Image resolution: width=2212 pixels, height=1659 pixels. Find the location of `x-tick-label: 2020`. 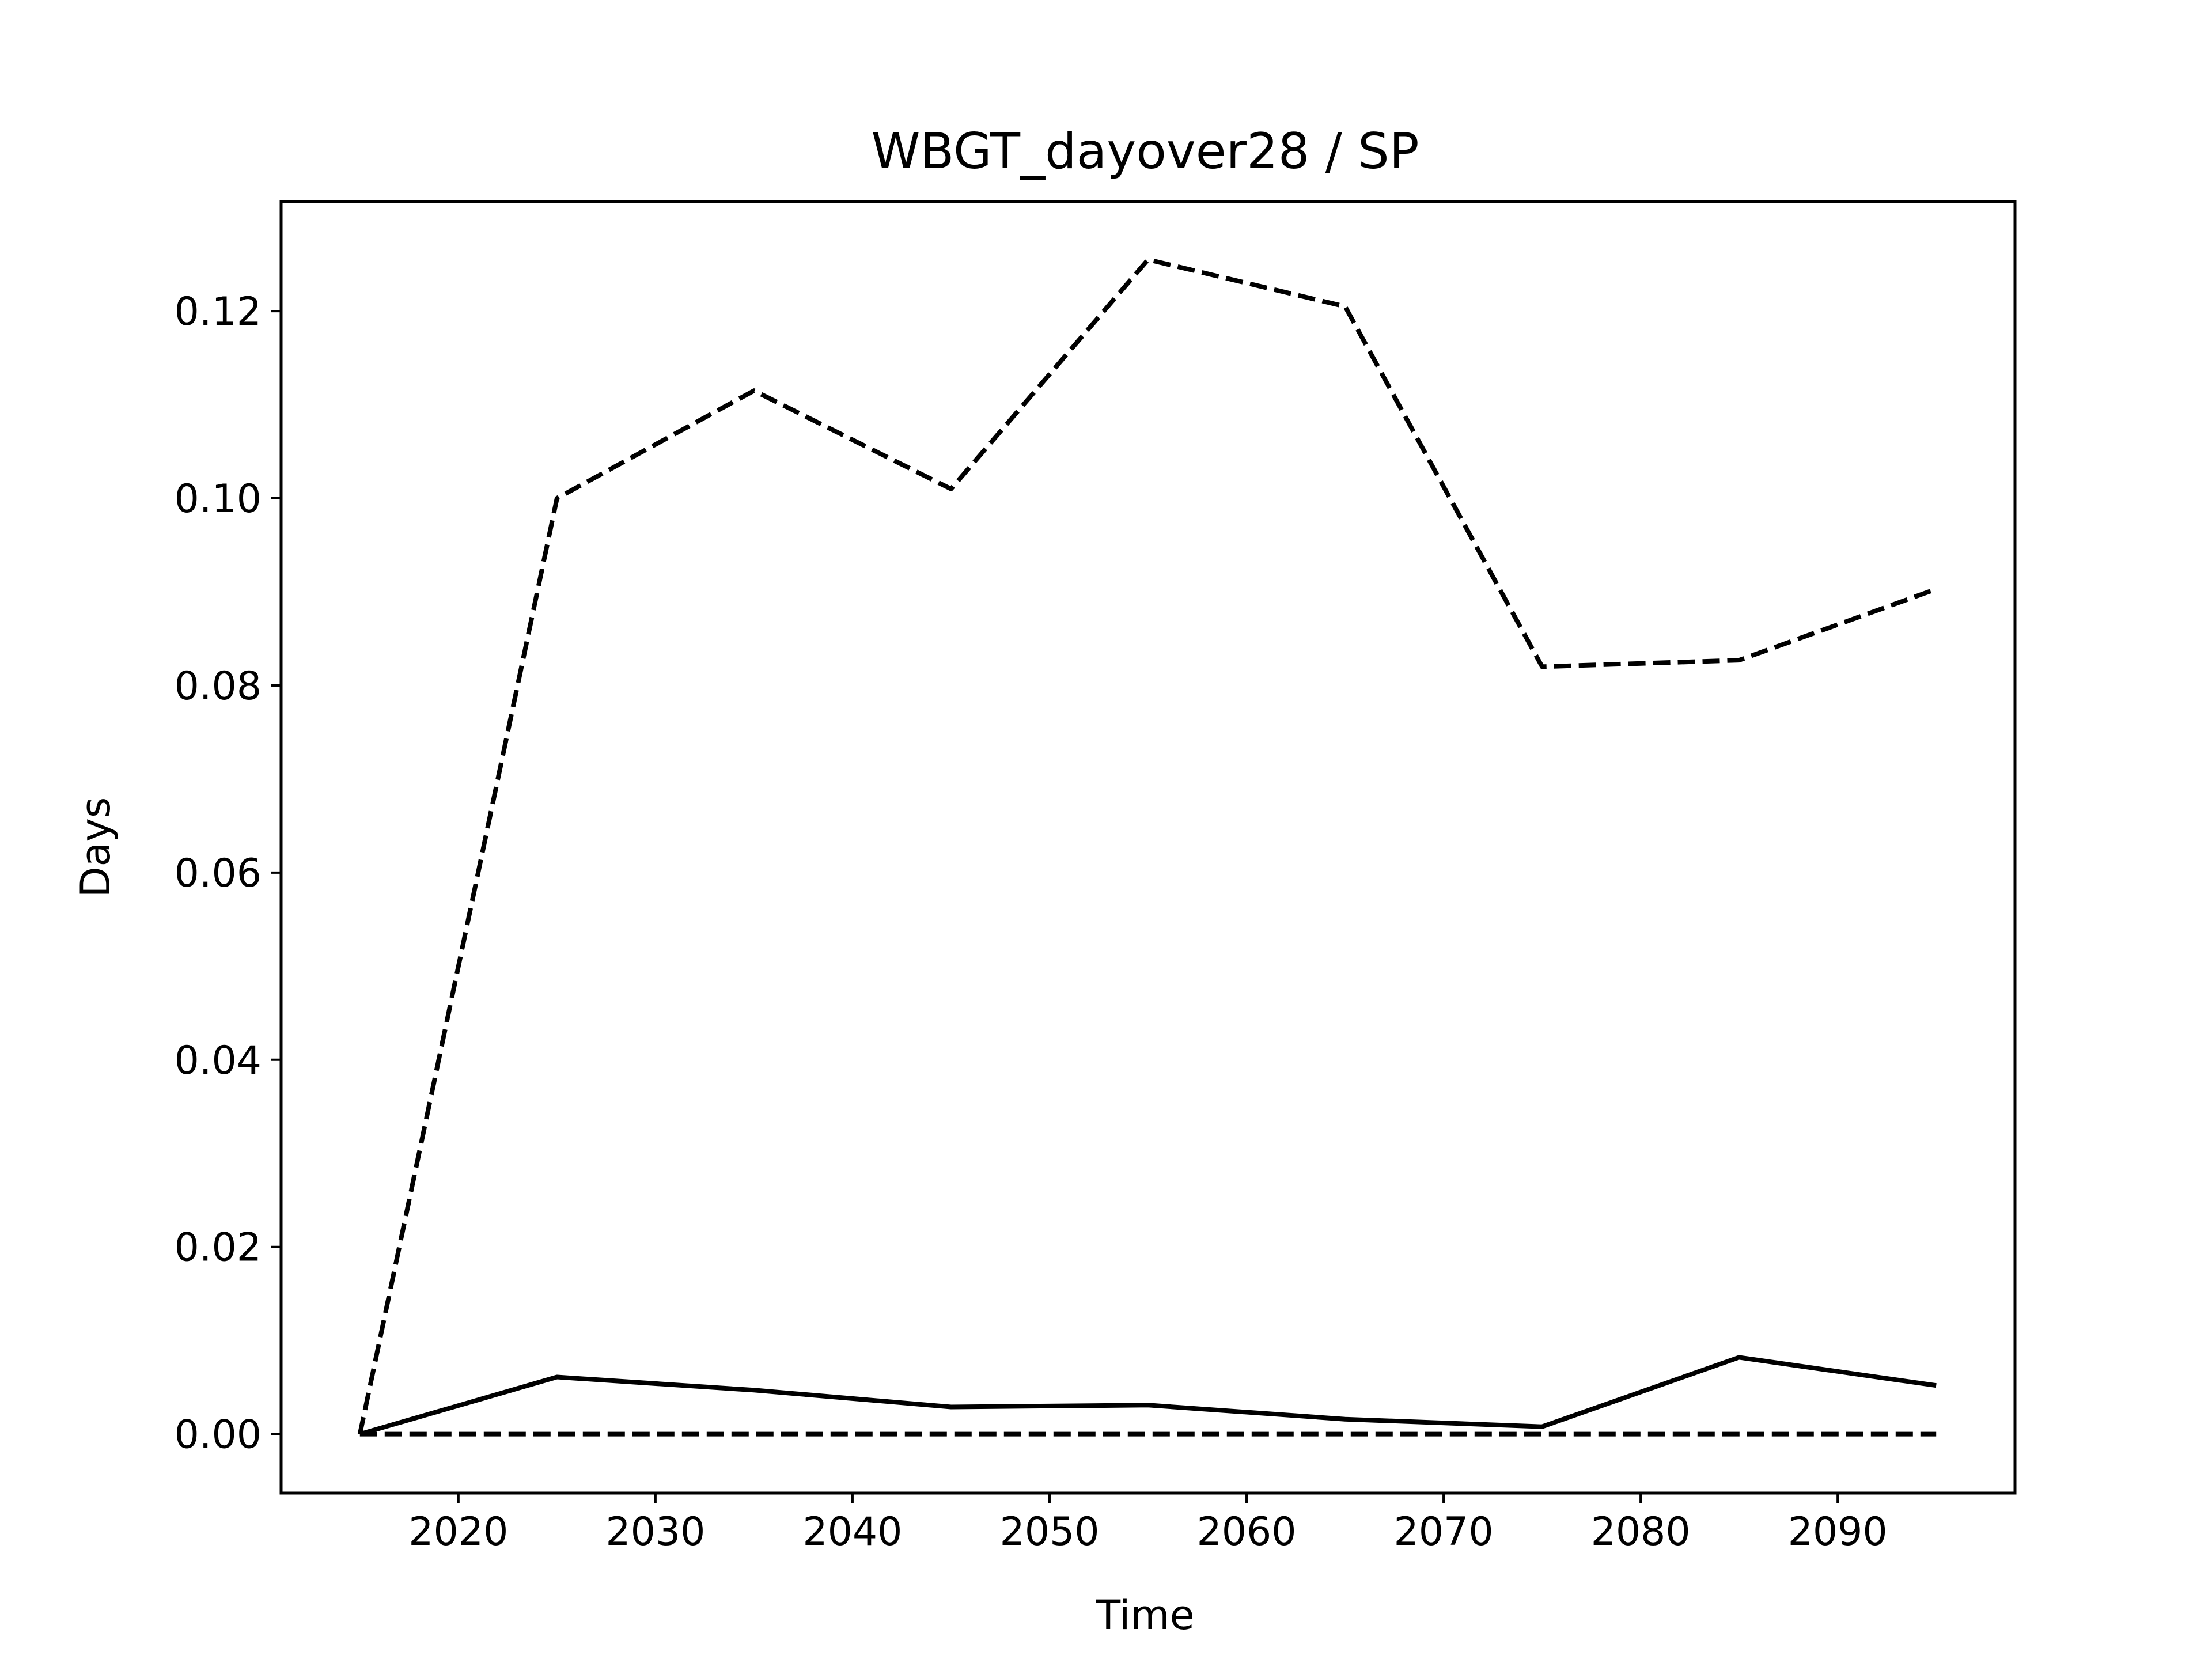

x-tick-label: 2020 is located at coordinates (458, 1532).